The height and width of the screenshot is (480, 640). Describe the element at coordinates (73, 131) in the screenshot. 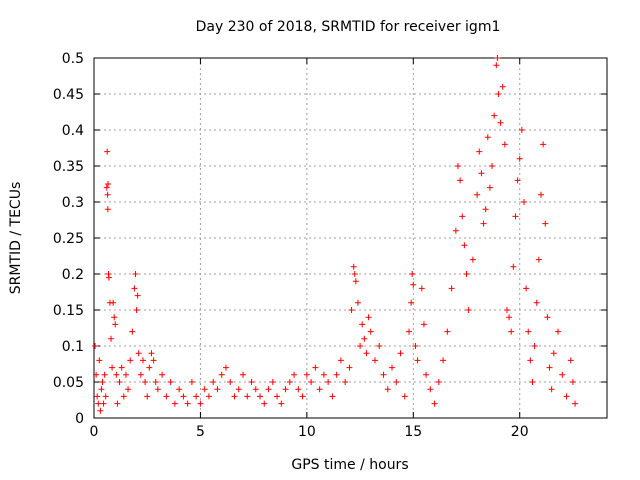

I see `y-tick-label: 0.4` at that location.